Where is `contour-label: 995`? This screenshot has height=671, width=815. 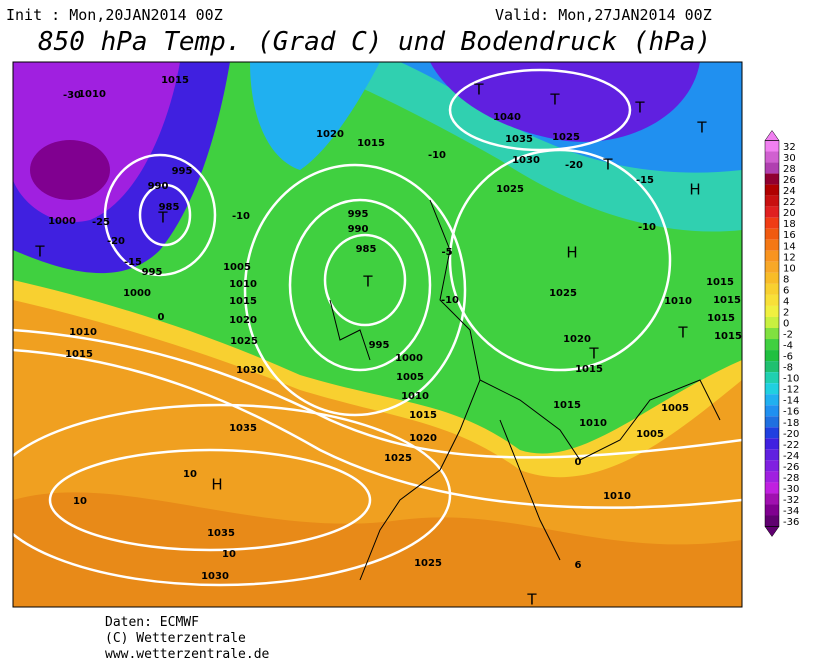 contour-label: 995 is located at coordinates (358, 214).